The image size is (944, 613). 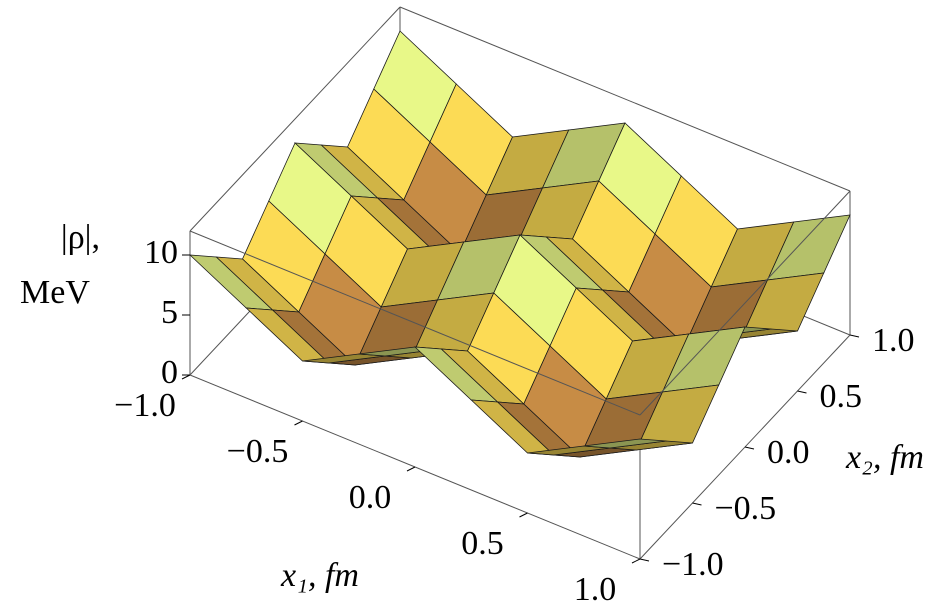 I want to click on x-tick-label: −0.5, so click(x=258, y=451).